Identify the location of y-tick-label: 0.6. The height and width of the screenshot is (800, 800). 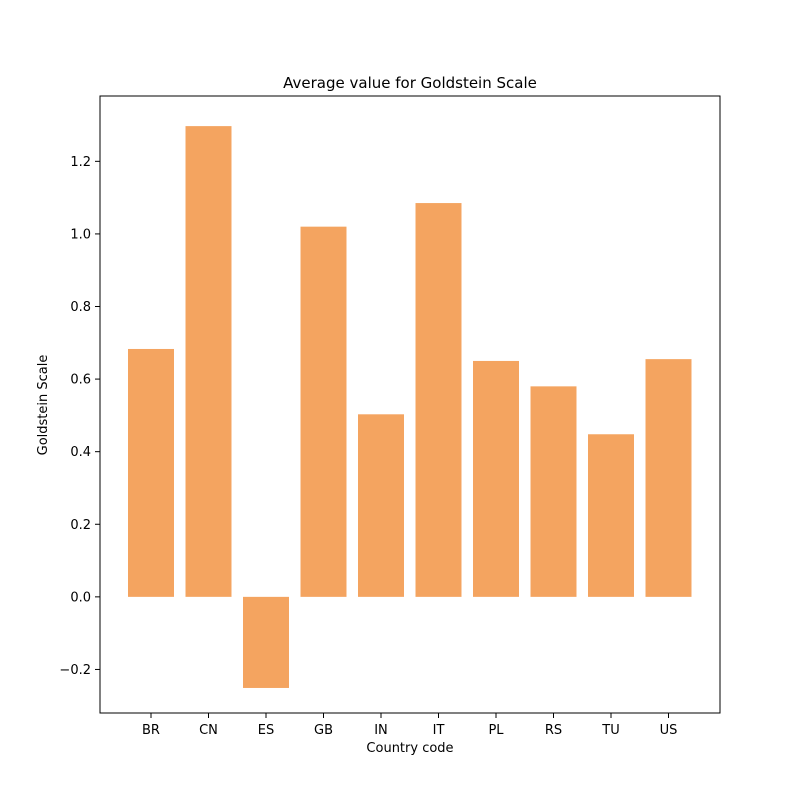
(80, 380).